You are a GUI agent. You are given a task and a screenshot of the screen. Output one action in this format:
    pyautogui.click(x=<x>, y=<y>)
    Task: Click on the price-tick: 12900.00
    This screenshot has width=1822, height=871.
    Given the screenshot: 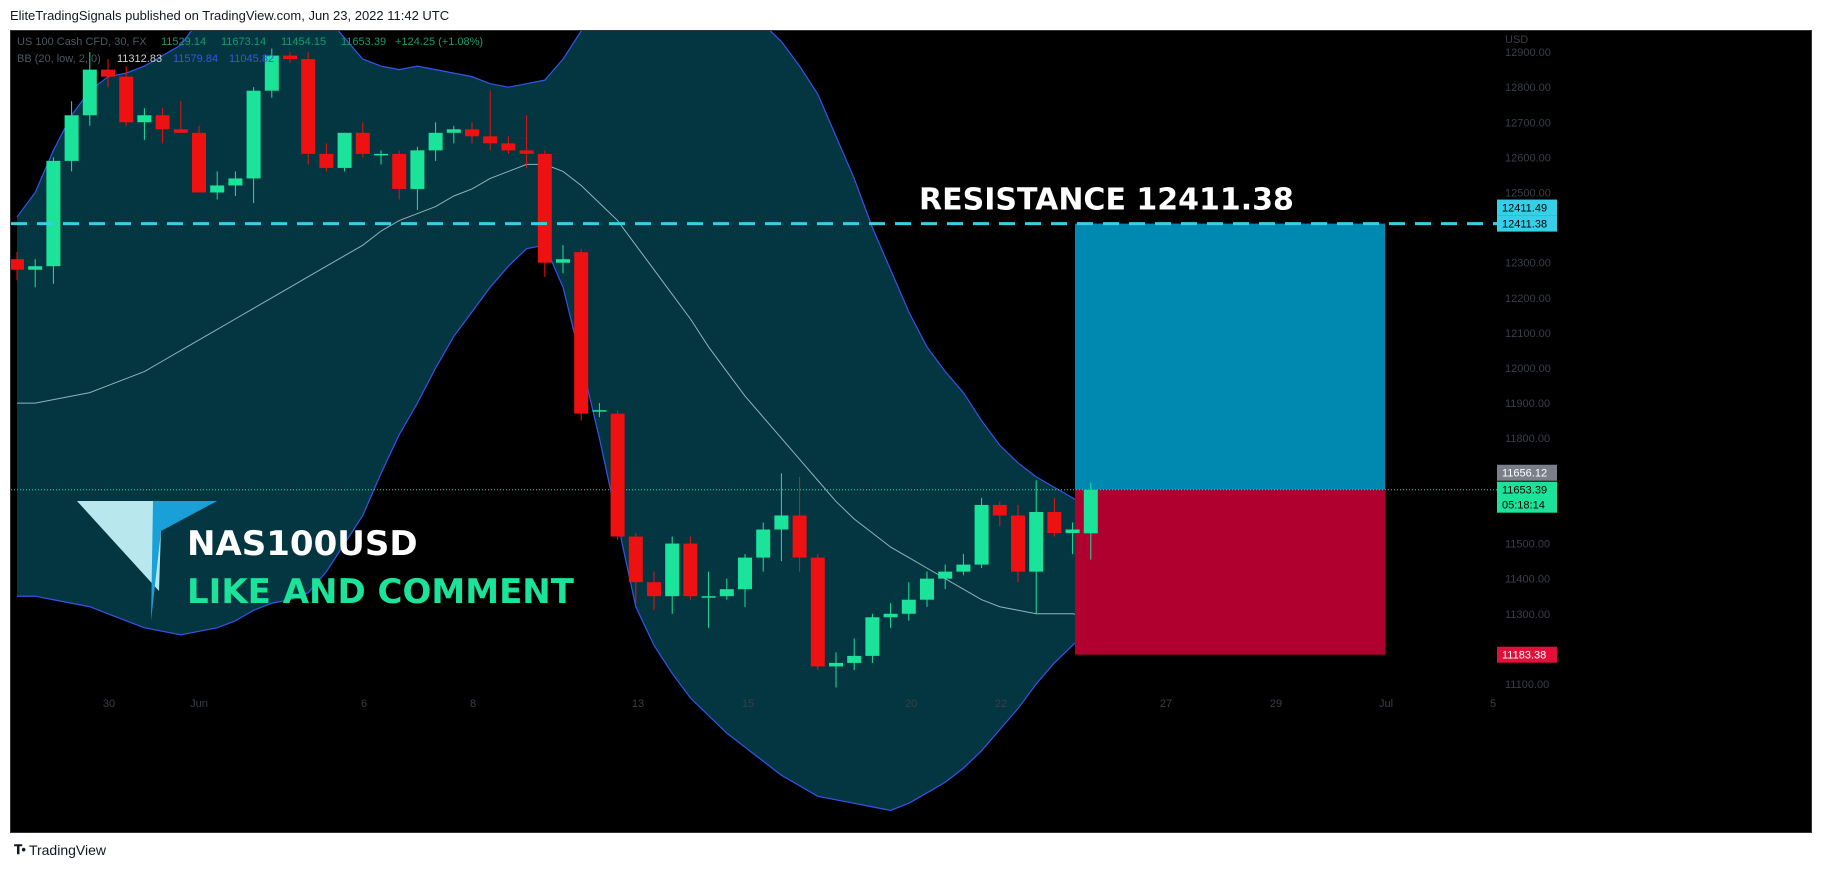 What is the action you would take?
    pyautogui.click(x=1528, y=53)
    